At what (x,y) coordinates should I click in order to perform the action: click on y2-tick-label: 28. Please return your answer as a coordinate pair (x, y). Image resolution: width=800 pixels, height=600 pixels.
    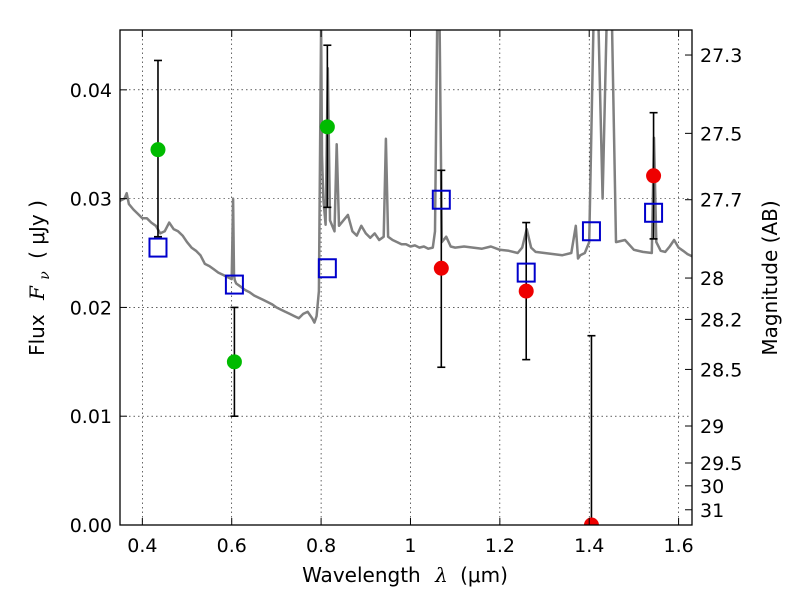
    Looking at the image, I should click on (712, 279).